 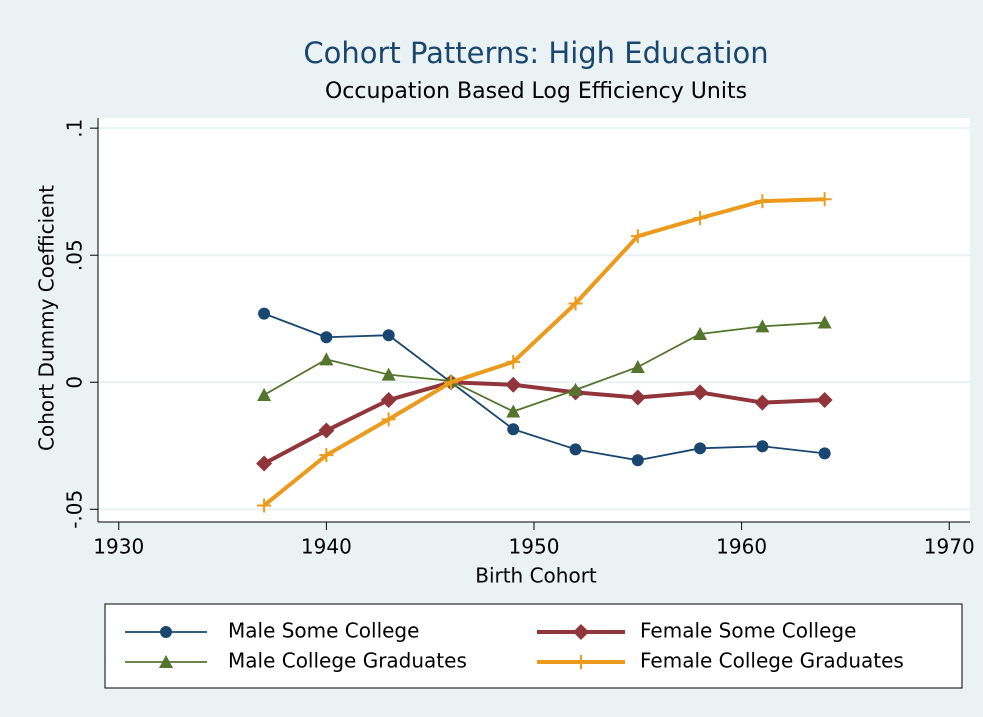 What do you see at coordinates (536, 91) in the screenshot?
I see `chart-subtitle: Occupation Based Log Efficiency Units` at bounding box center [536, 91].